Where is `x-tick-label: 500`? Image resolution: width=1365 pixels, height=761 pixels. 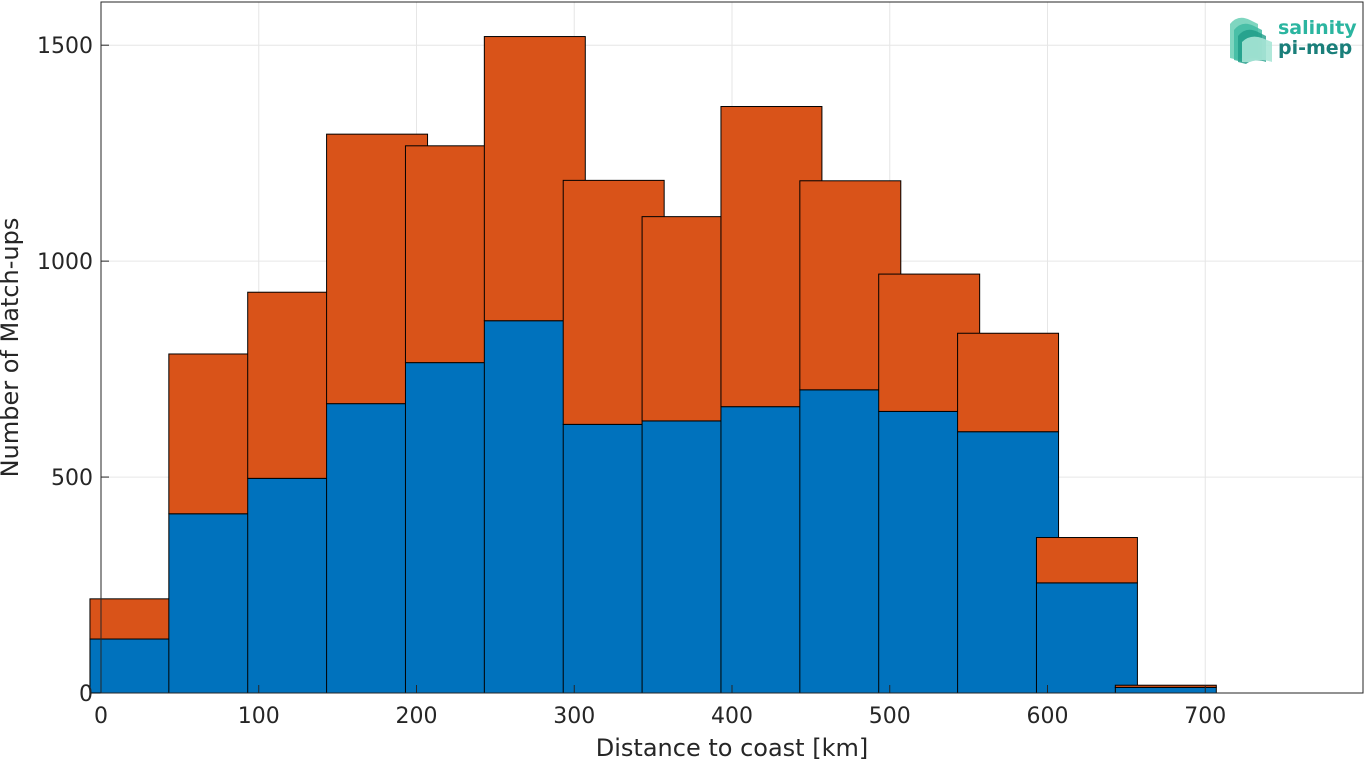
x-tick-label: 500 is located at coordinates (890, 716).